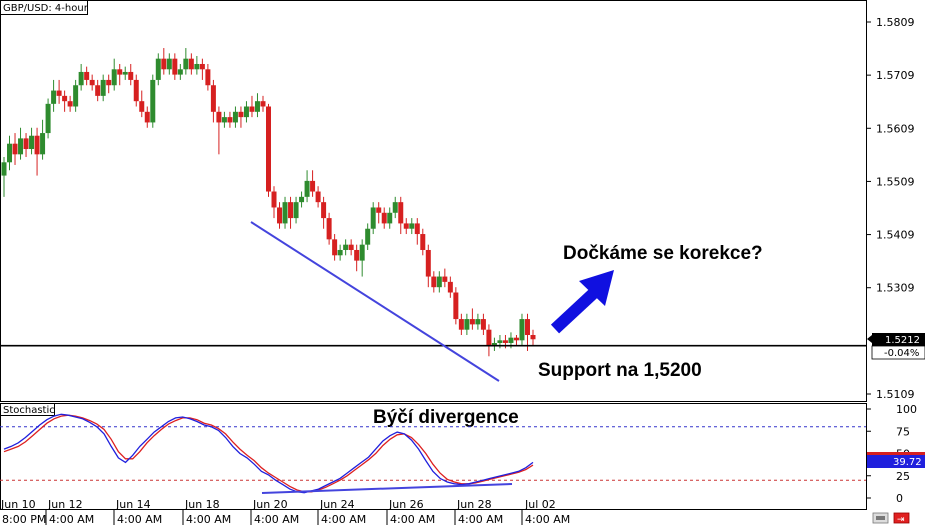 The image size is (925, 525). I want to click on zoom-button, so click(880, 518).